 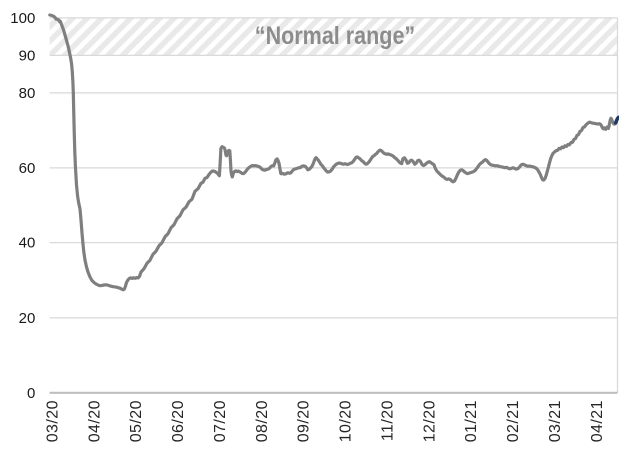 What do you see at coordinates (597, 421) in the screenshot?
I see `svg-text: 04/21` at bounding box center [597, 421].